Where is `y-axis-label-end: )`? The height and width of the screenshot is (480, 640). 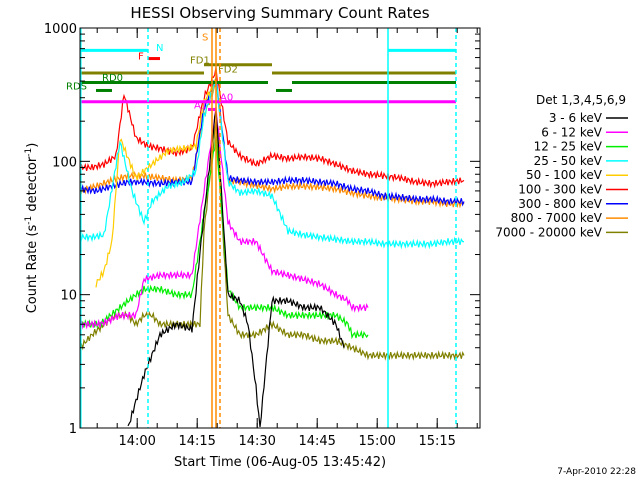
y-axis-label-end: ) is located at coordinates (32, 145).